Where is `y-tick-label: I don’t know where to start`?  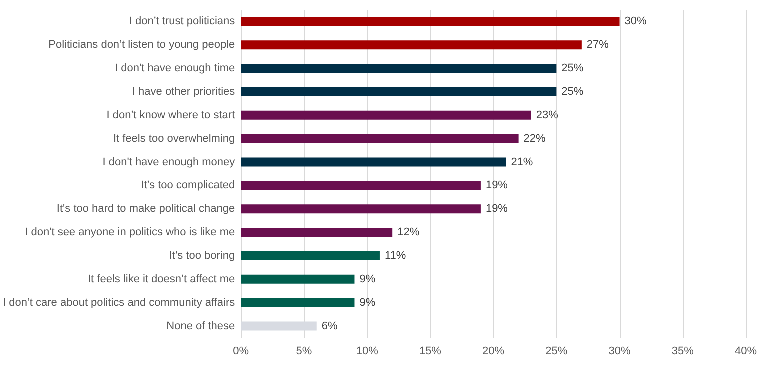
y-tick-label: I don’t know where to start is located at coordinates (171, 115).